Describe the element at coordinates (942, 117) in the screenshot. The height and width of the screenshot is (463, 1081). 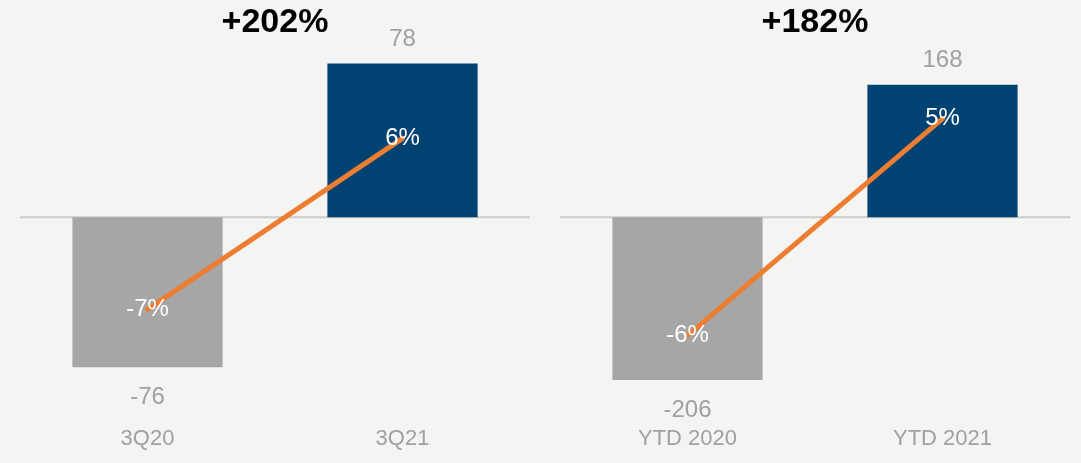
I see `data-label: 5%` at that location.